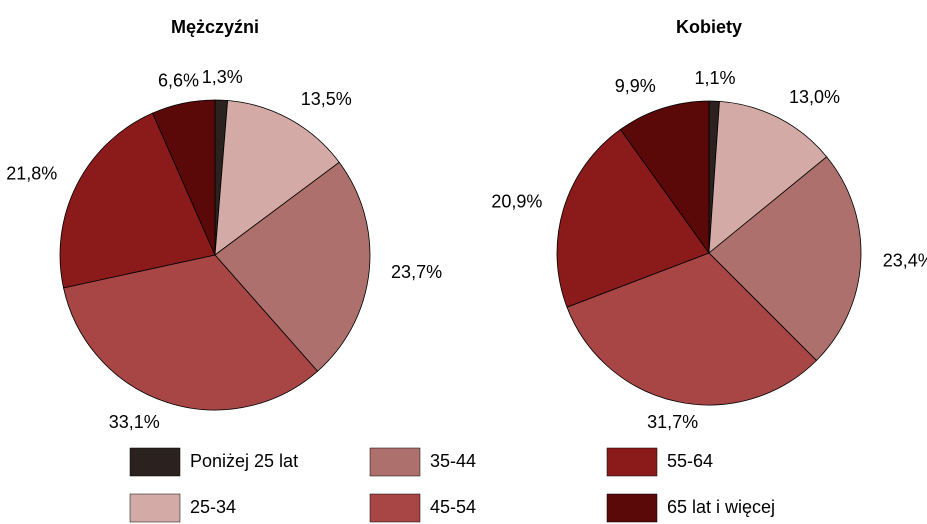 The image size is (927, 524). What do you see at coordinates (690, 461) in the screenshot?
I see `legend-label: 55-64` at bounding box center [690, 461].